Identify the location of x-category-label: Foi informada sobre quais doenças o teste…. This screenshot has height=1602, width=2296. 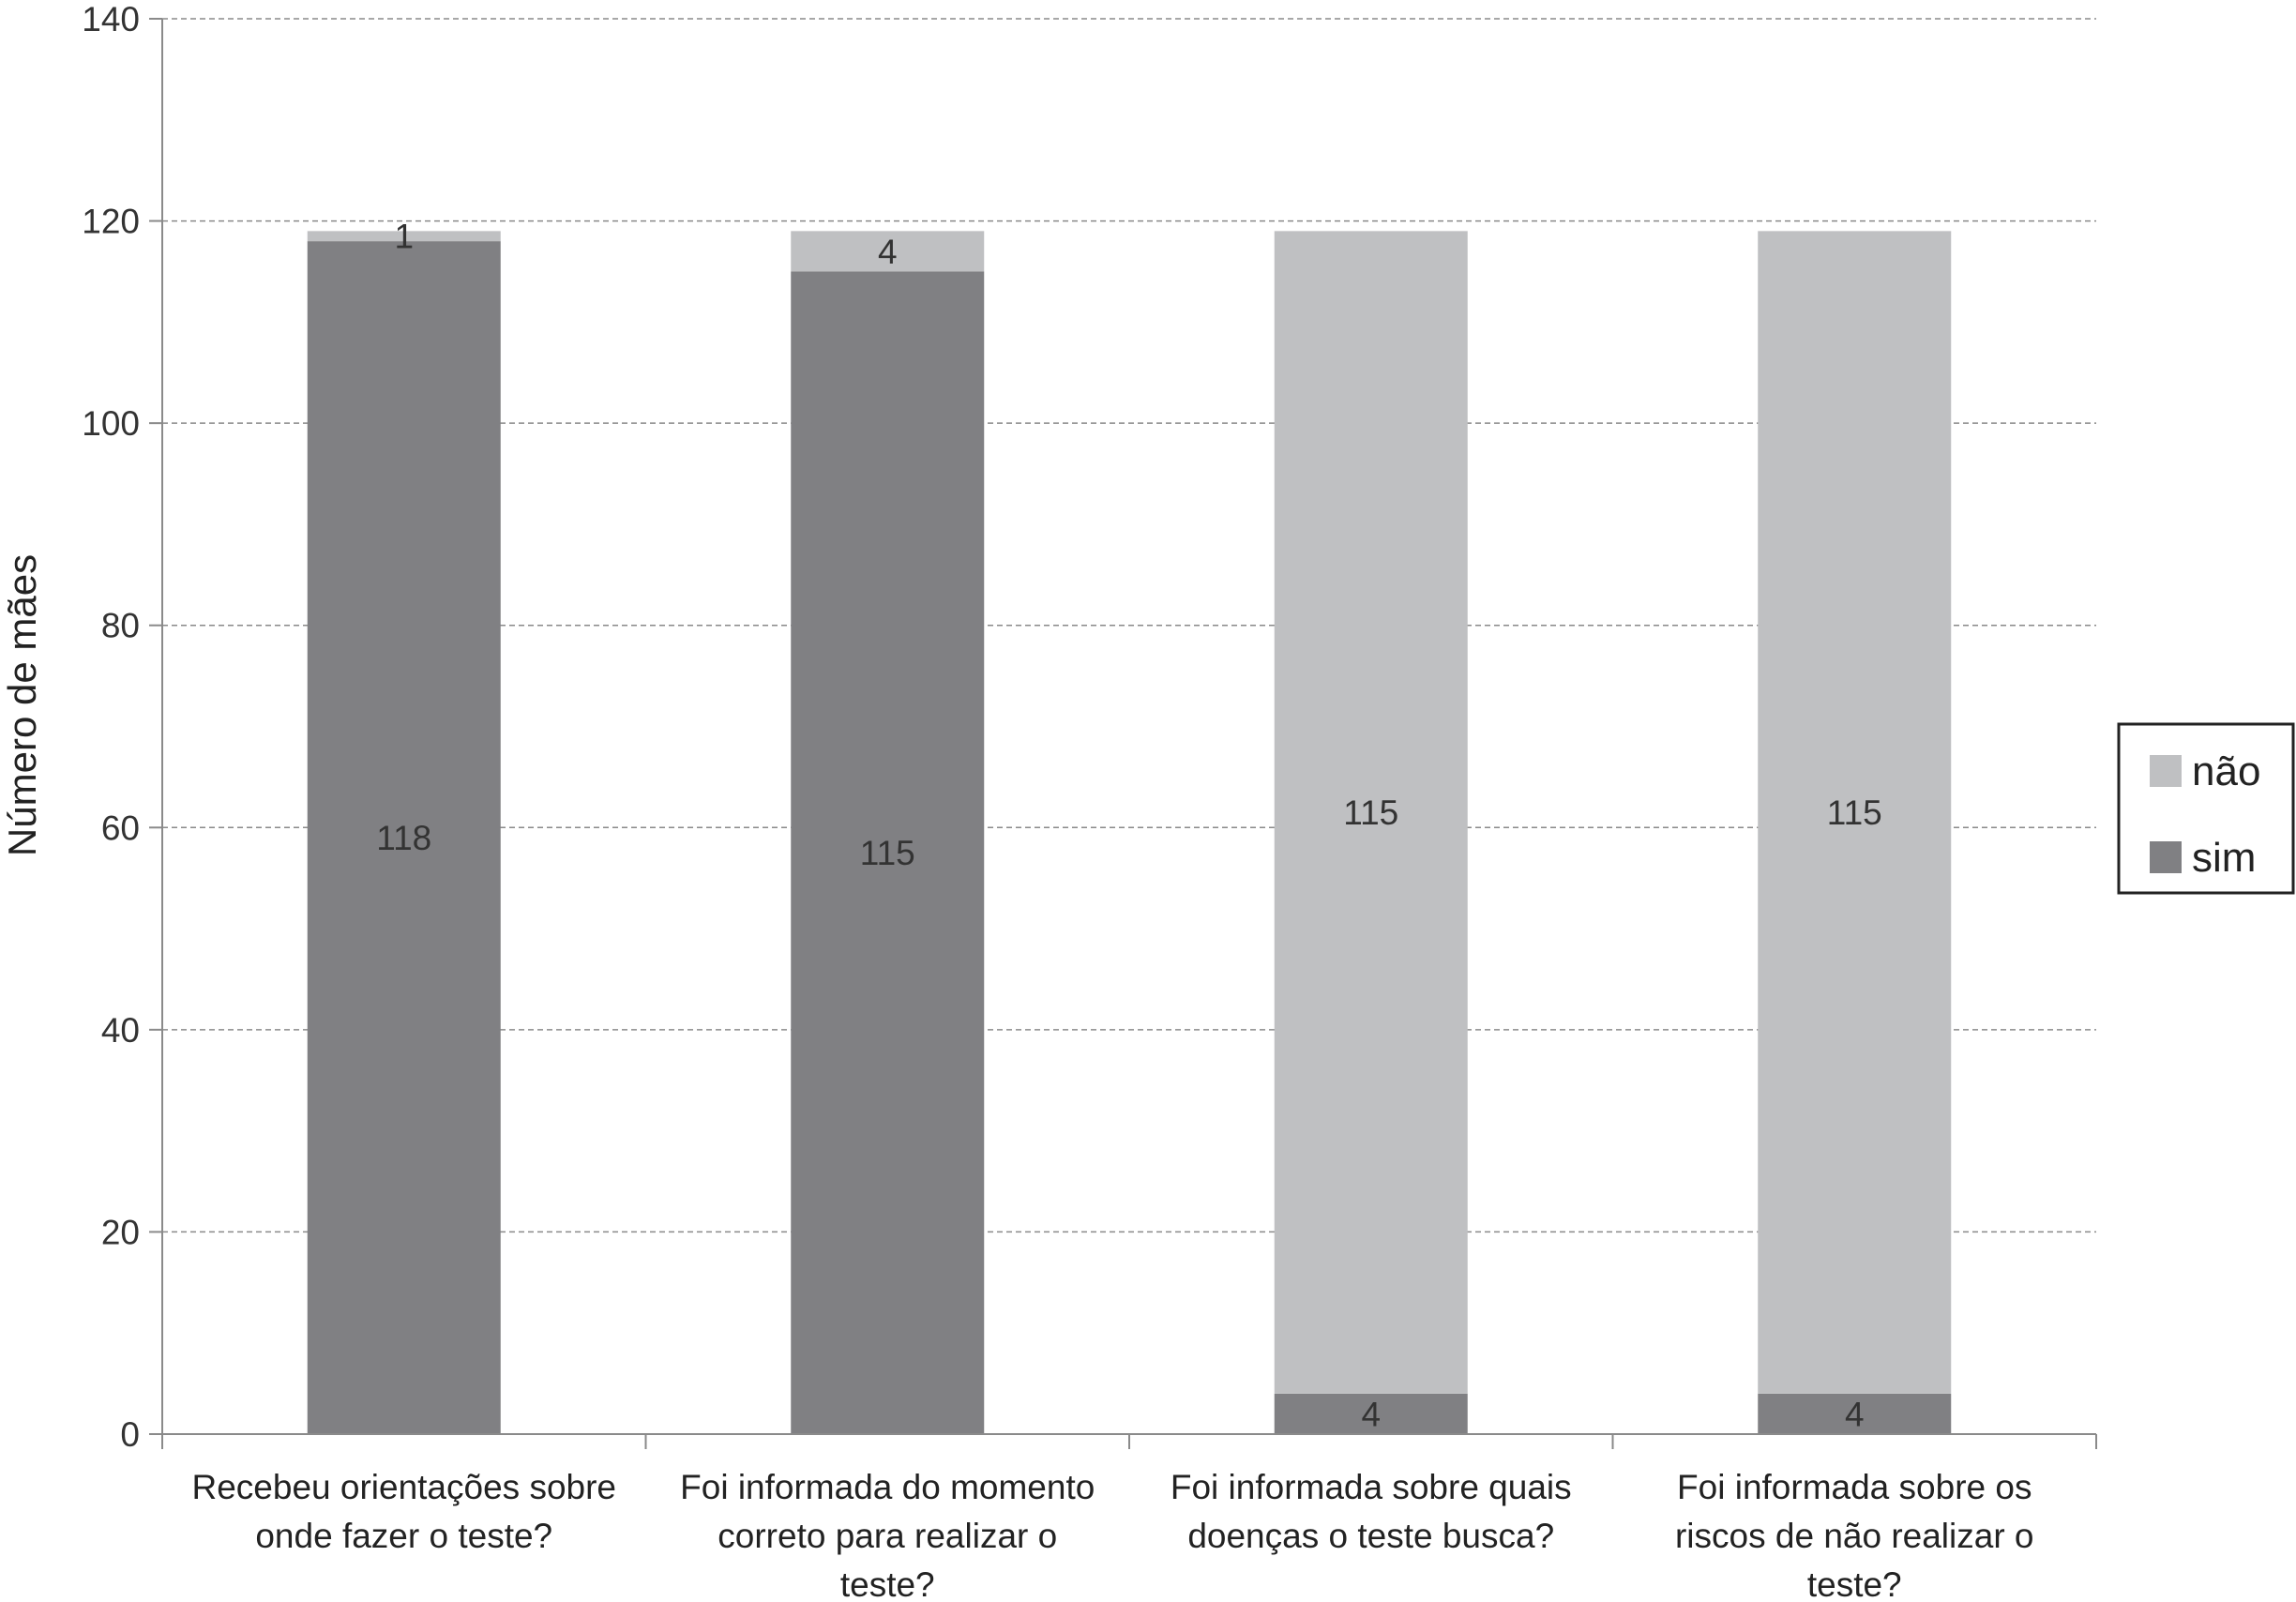
(1371, 1511).